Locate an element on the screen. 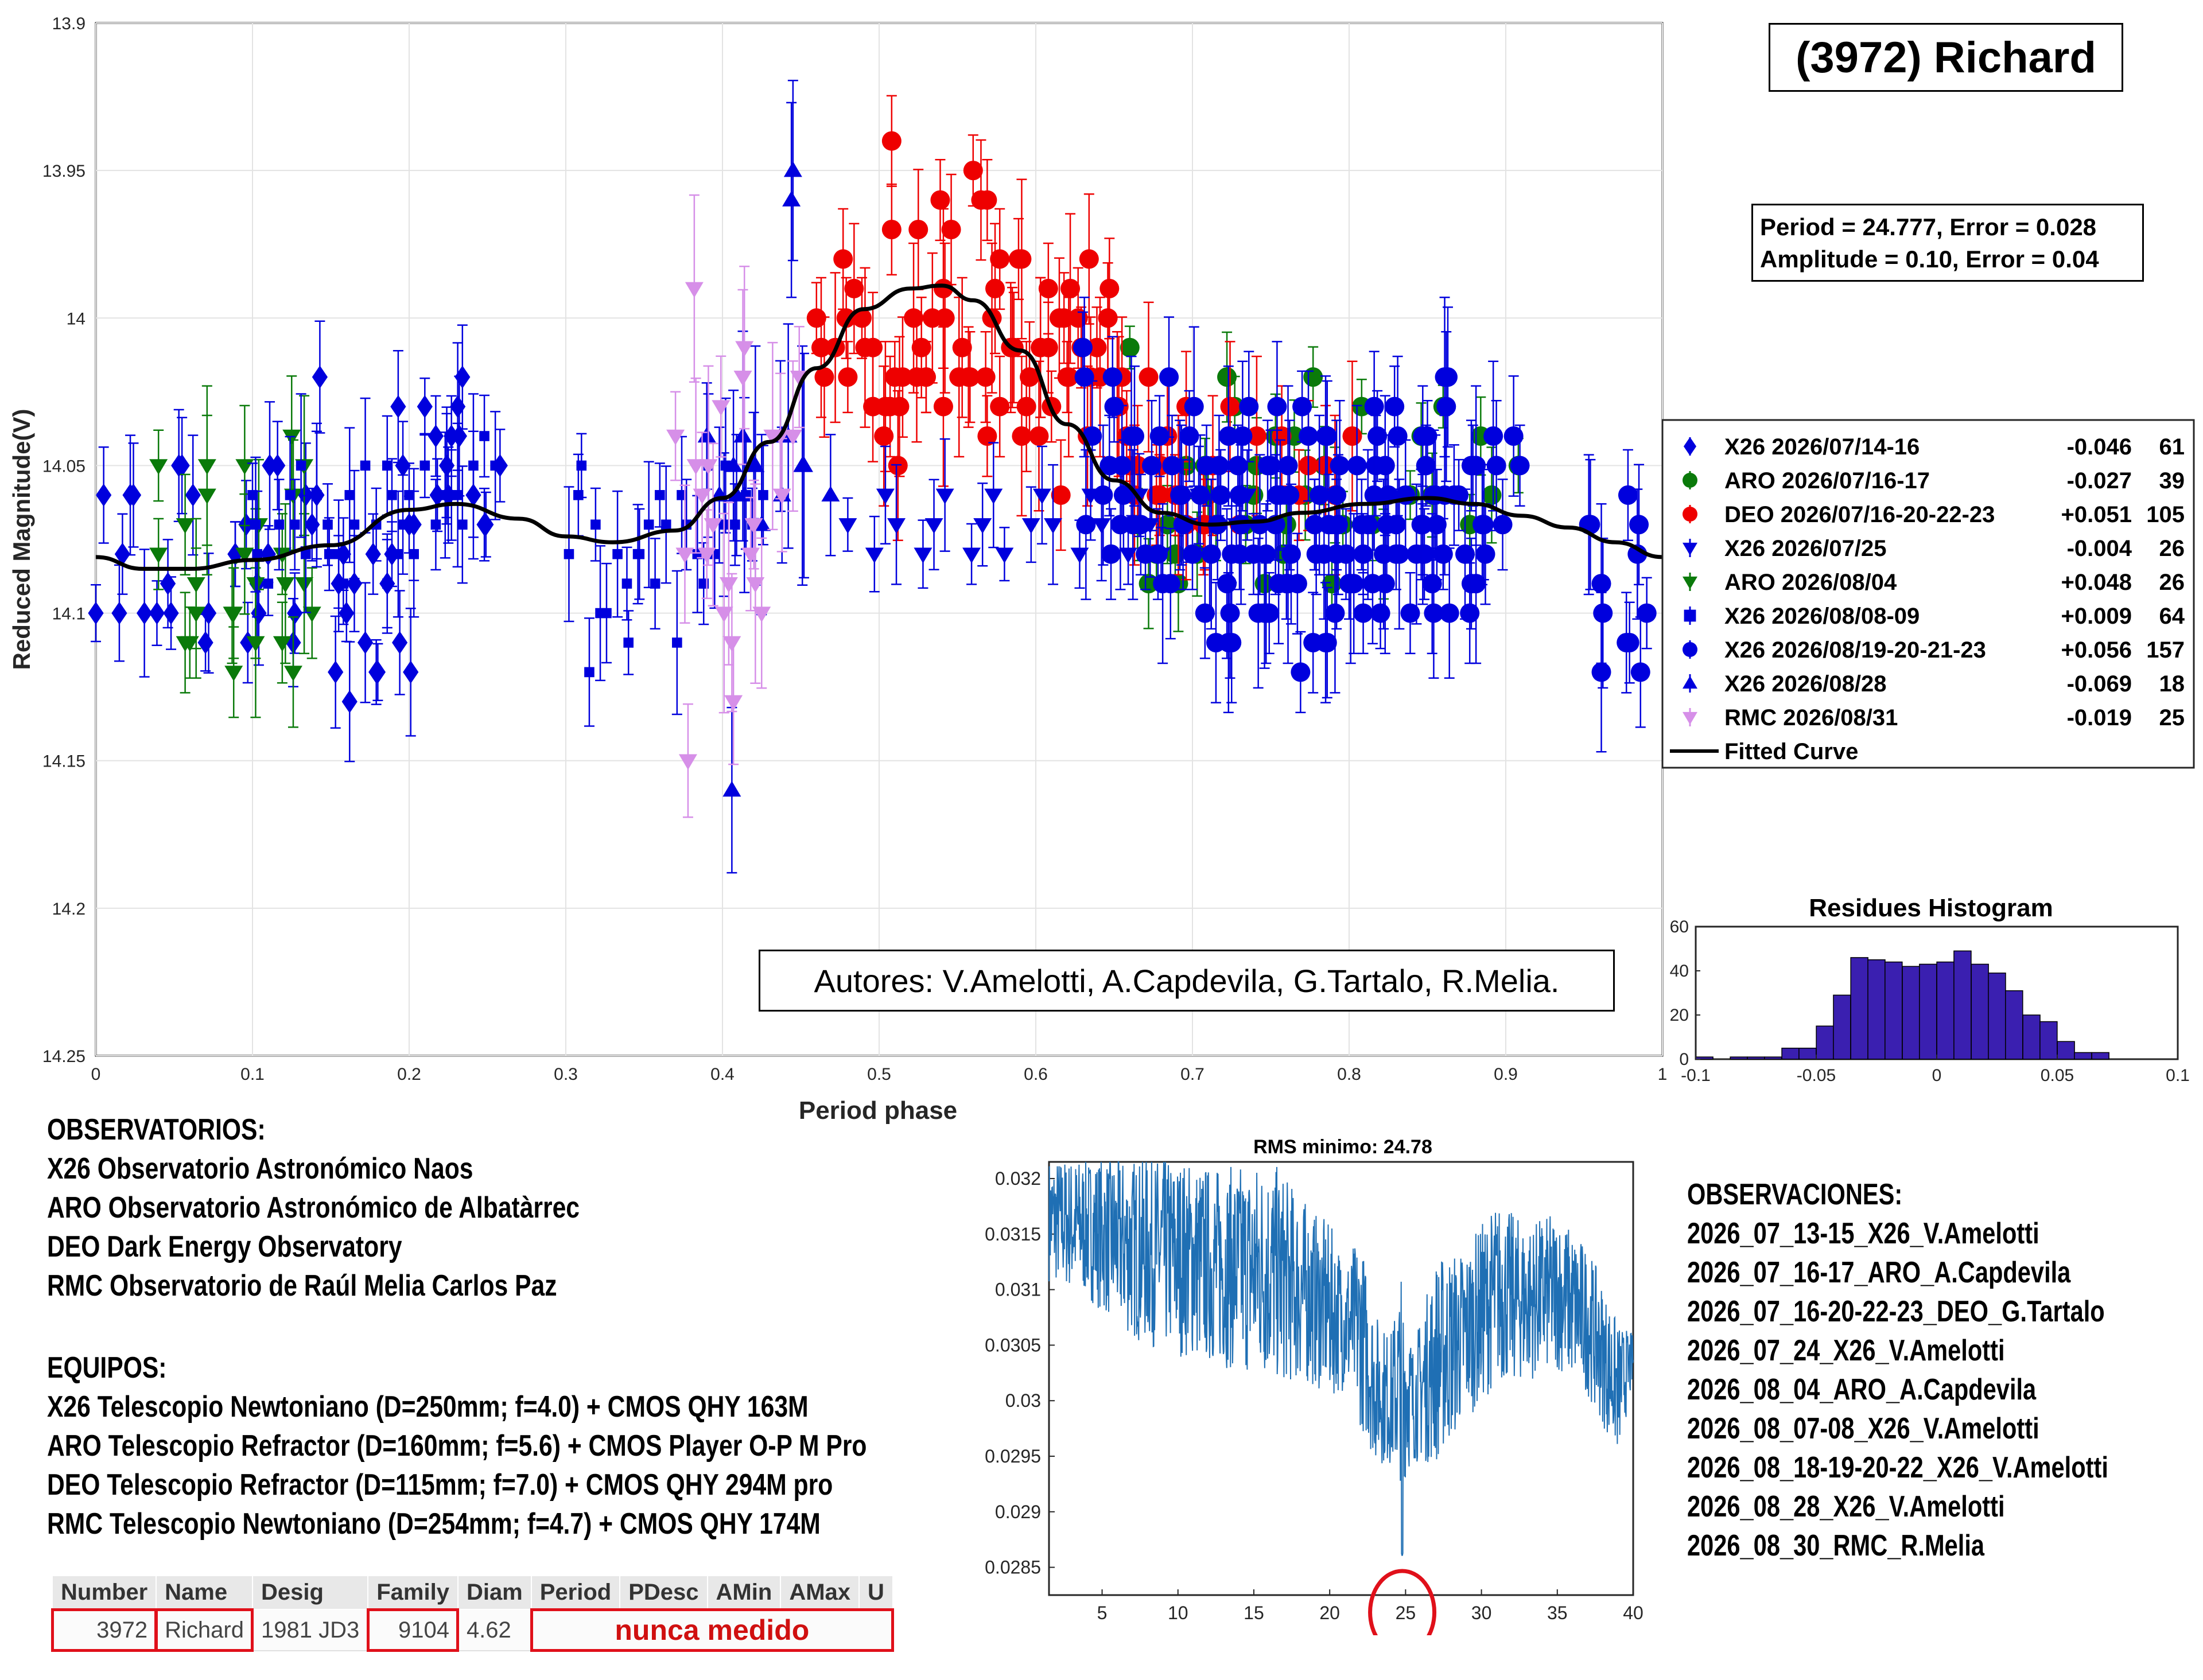 Image resolution: width=2203 pixels, height=1680 pixels. y-tick-label: 14.05 is located at coordinates (64, 466).